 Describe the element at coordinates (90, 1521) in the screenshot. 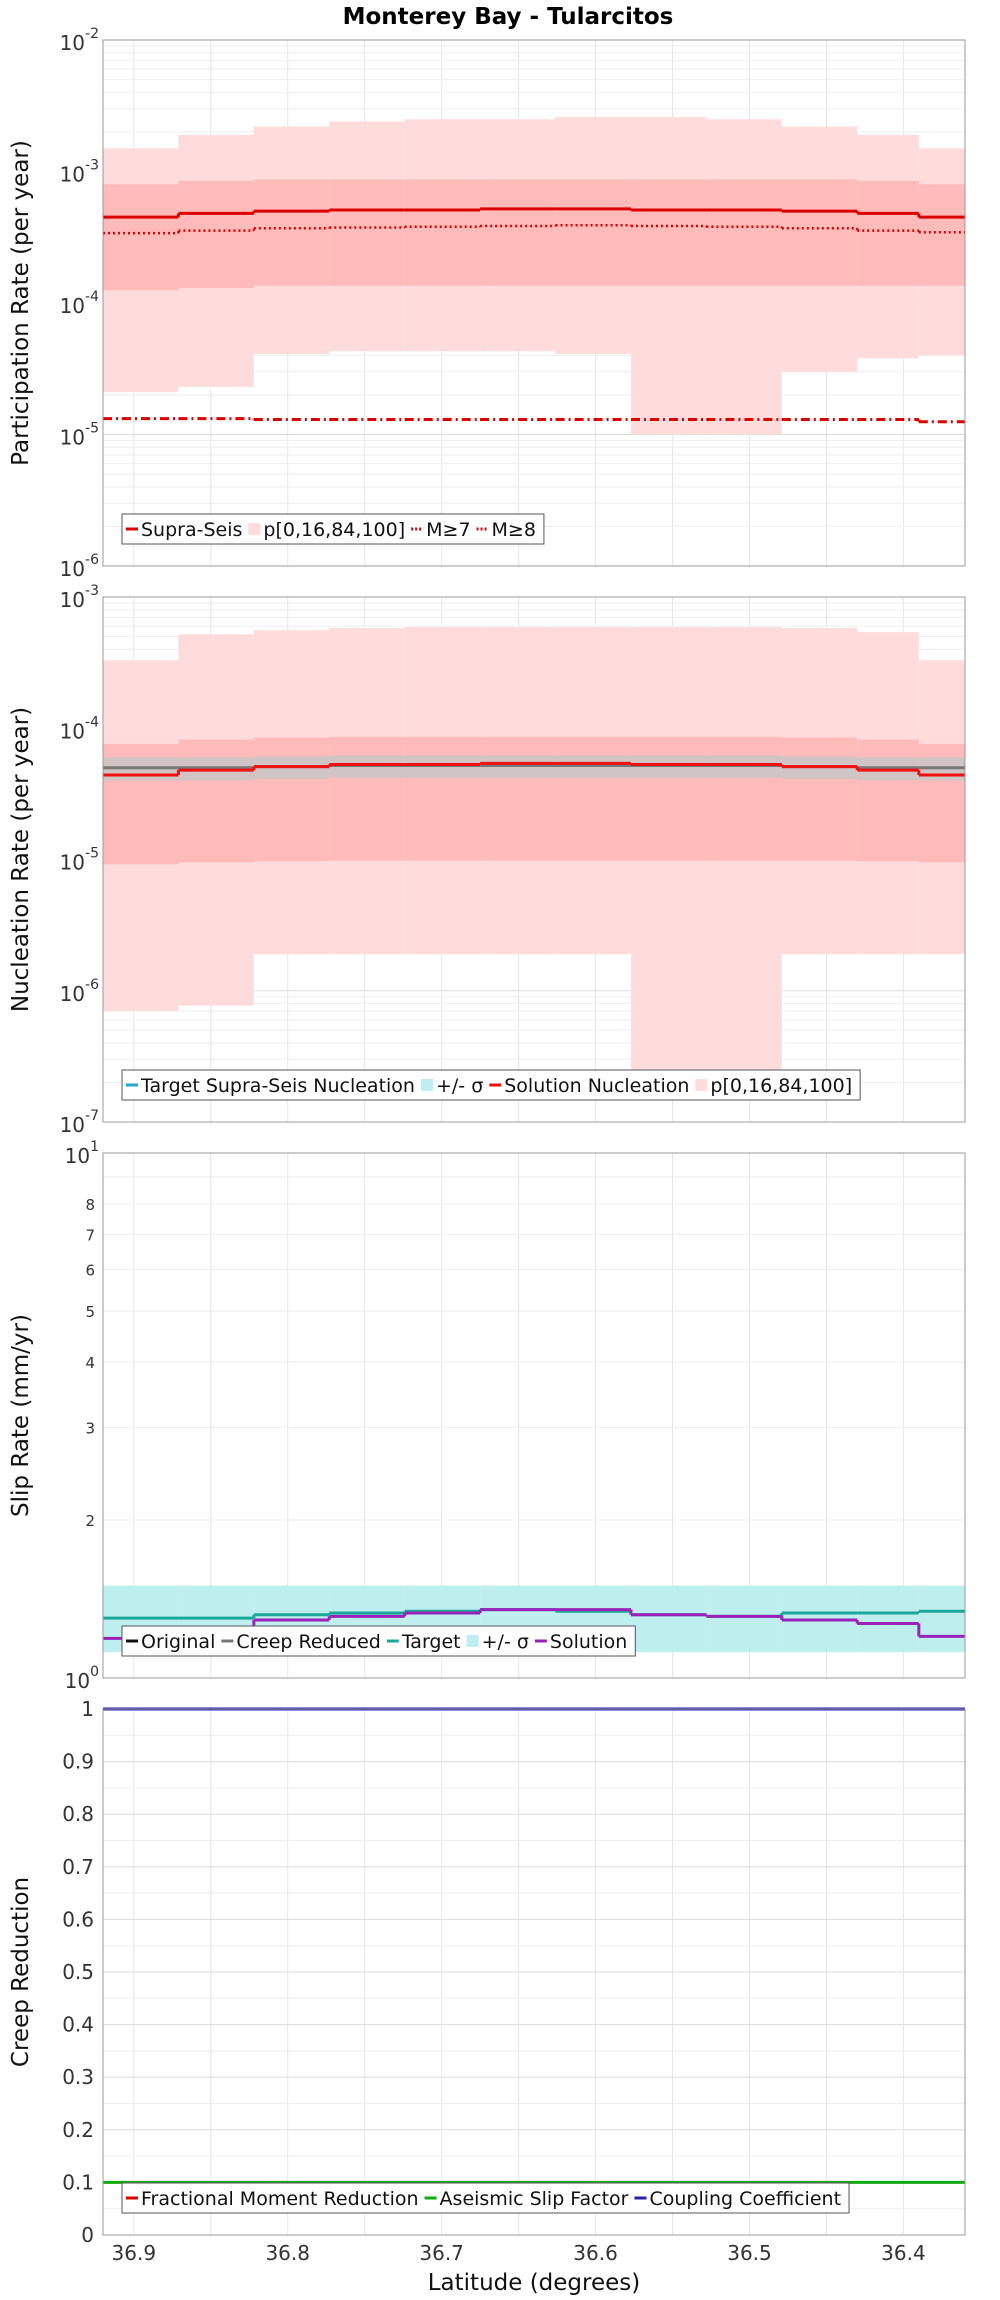

I see `y-minor-tick-label: 2` at that location.